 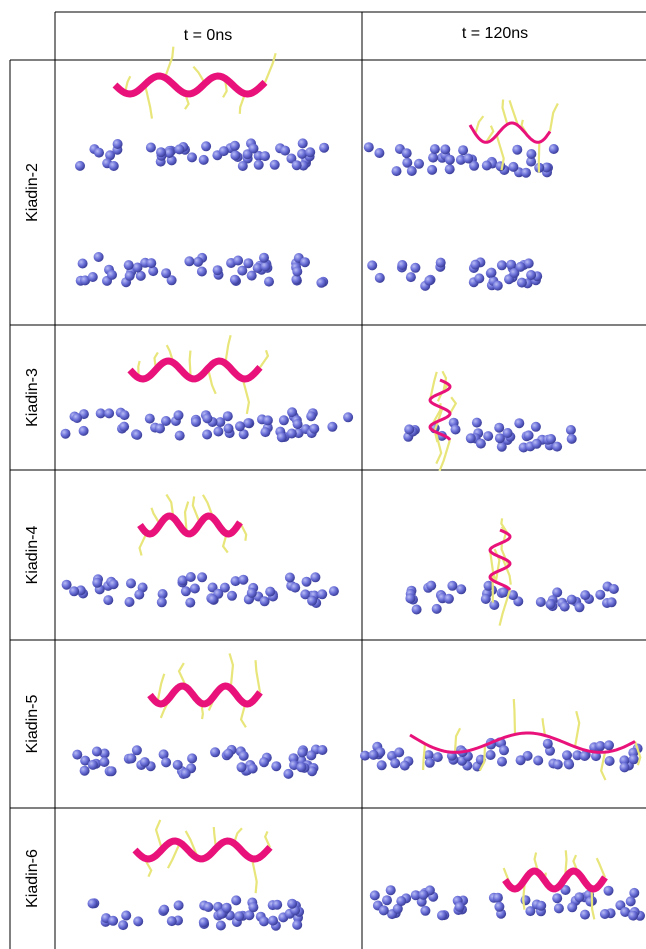 What do you see at coordinates (32, 878) in the screenshot?
I see `row-label: Kiadin-6` at bounding box center [32, 878].